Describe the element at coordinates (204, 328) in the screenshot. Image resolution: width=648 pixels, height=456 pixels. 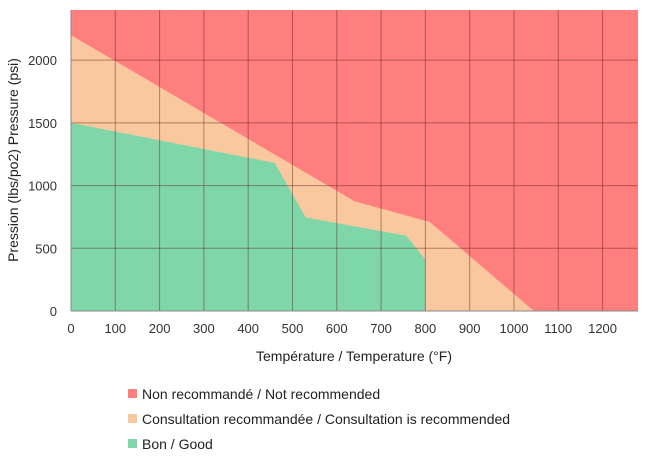
I see `x-tick-label: 300` at that location.